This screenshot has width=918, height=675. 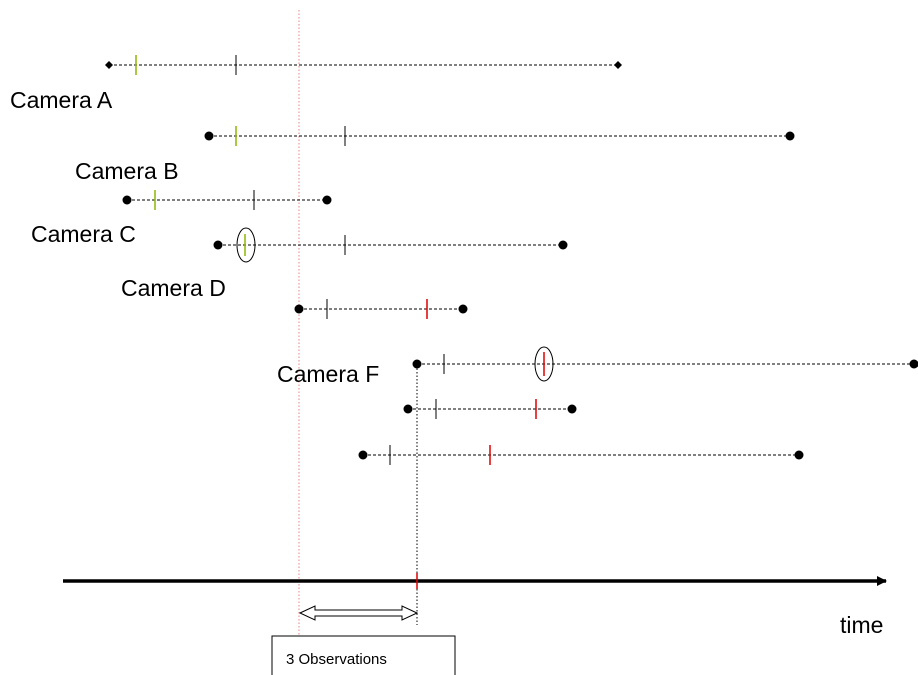 I want to click on camera-g-timeline, so click(x=490, y=409).